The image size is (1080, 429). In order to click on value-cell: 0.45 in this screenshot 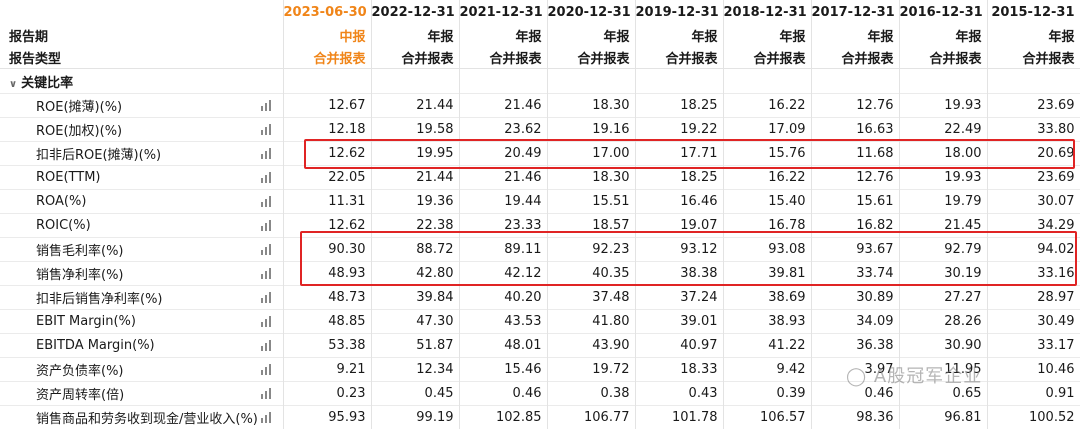, I will do `click(415, 394)`.